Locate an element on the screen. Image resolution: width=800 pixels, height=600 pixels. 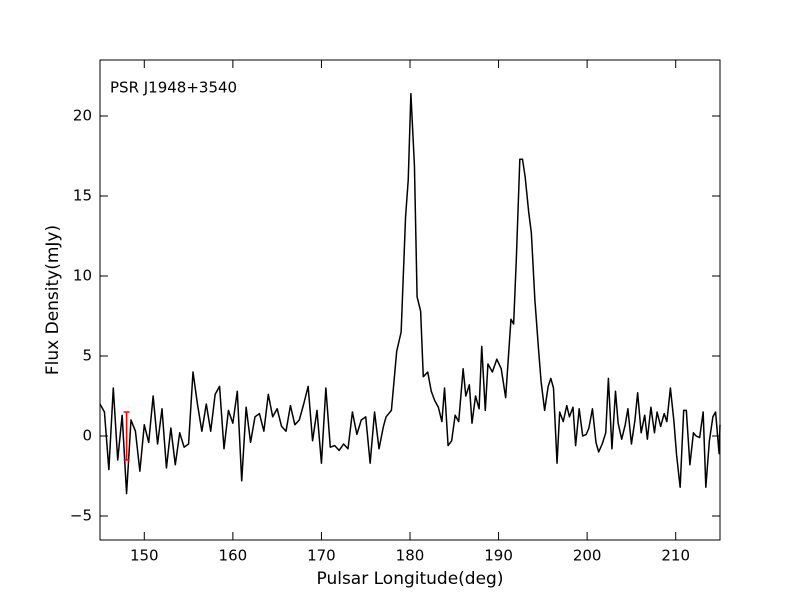
x-tick-label: 170 is located at coordinates (321, 556).